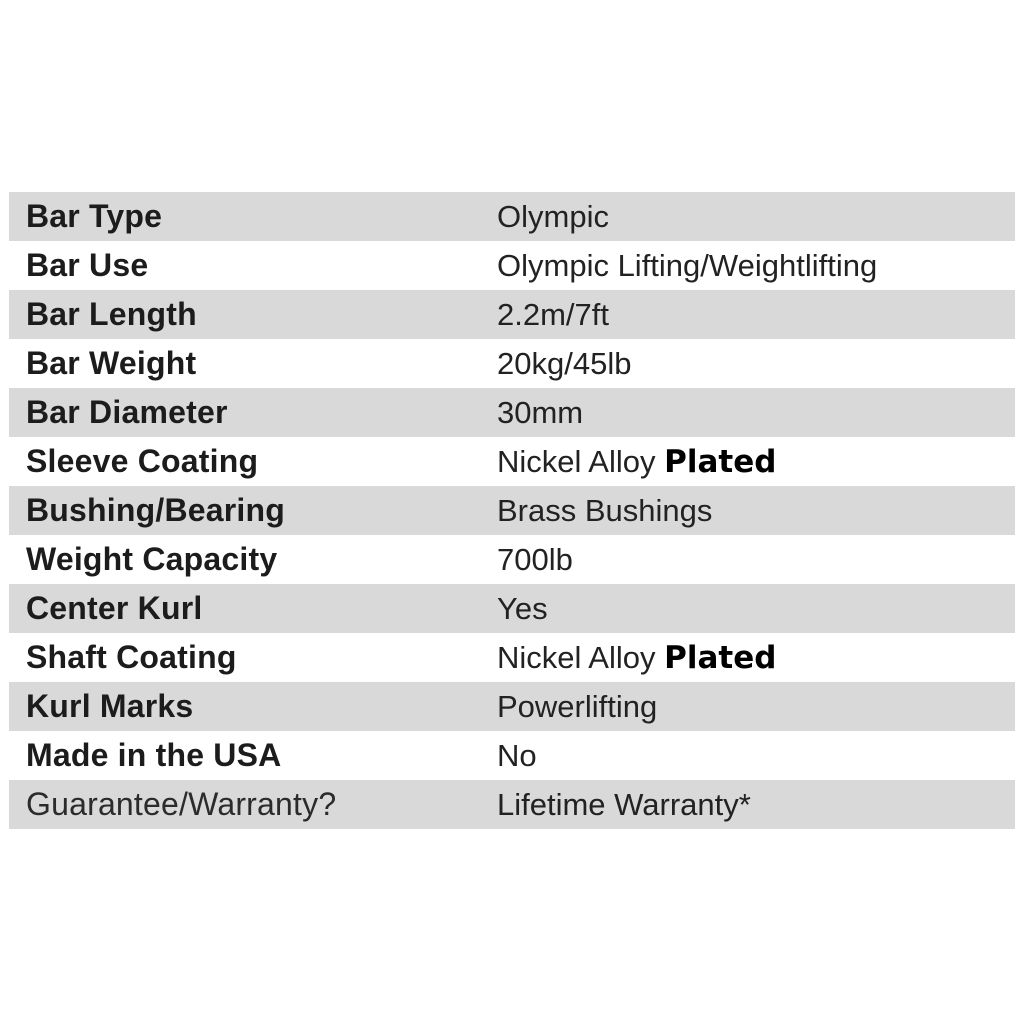 The image size is (1024, 1024). I want to click on spec-value: 2.2m/7ft, so click(756, 314).